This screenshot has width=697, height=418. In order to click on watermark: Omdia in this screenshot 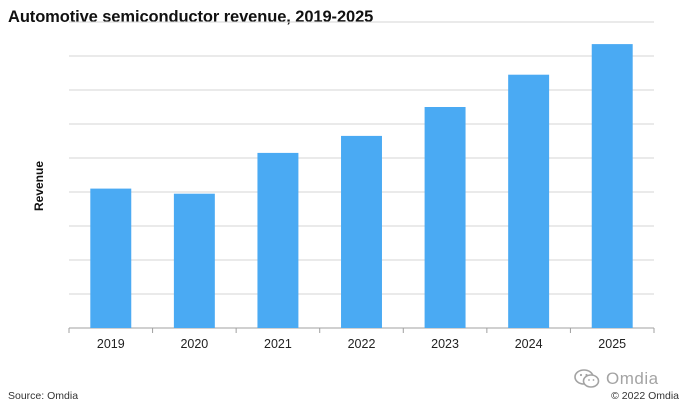, I will do `click(616, 379)`.